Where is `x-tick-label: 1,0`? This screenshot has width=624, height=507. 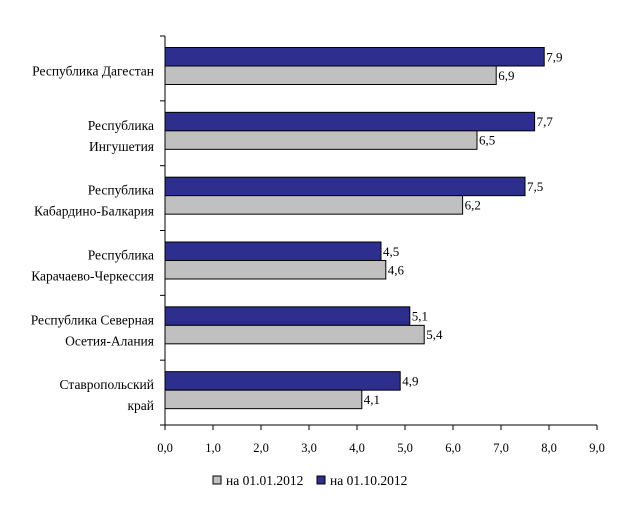
x-tick-label: 1,0 is located at coordinates (213, 448).